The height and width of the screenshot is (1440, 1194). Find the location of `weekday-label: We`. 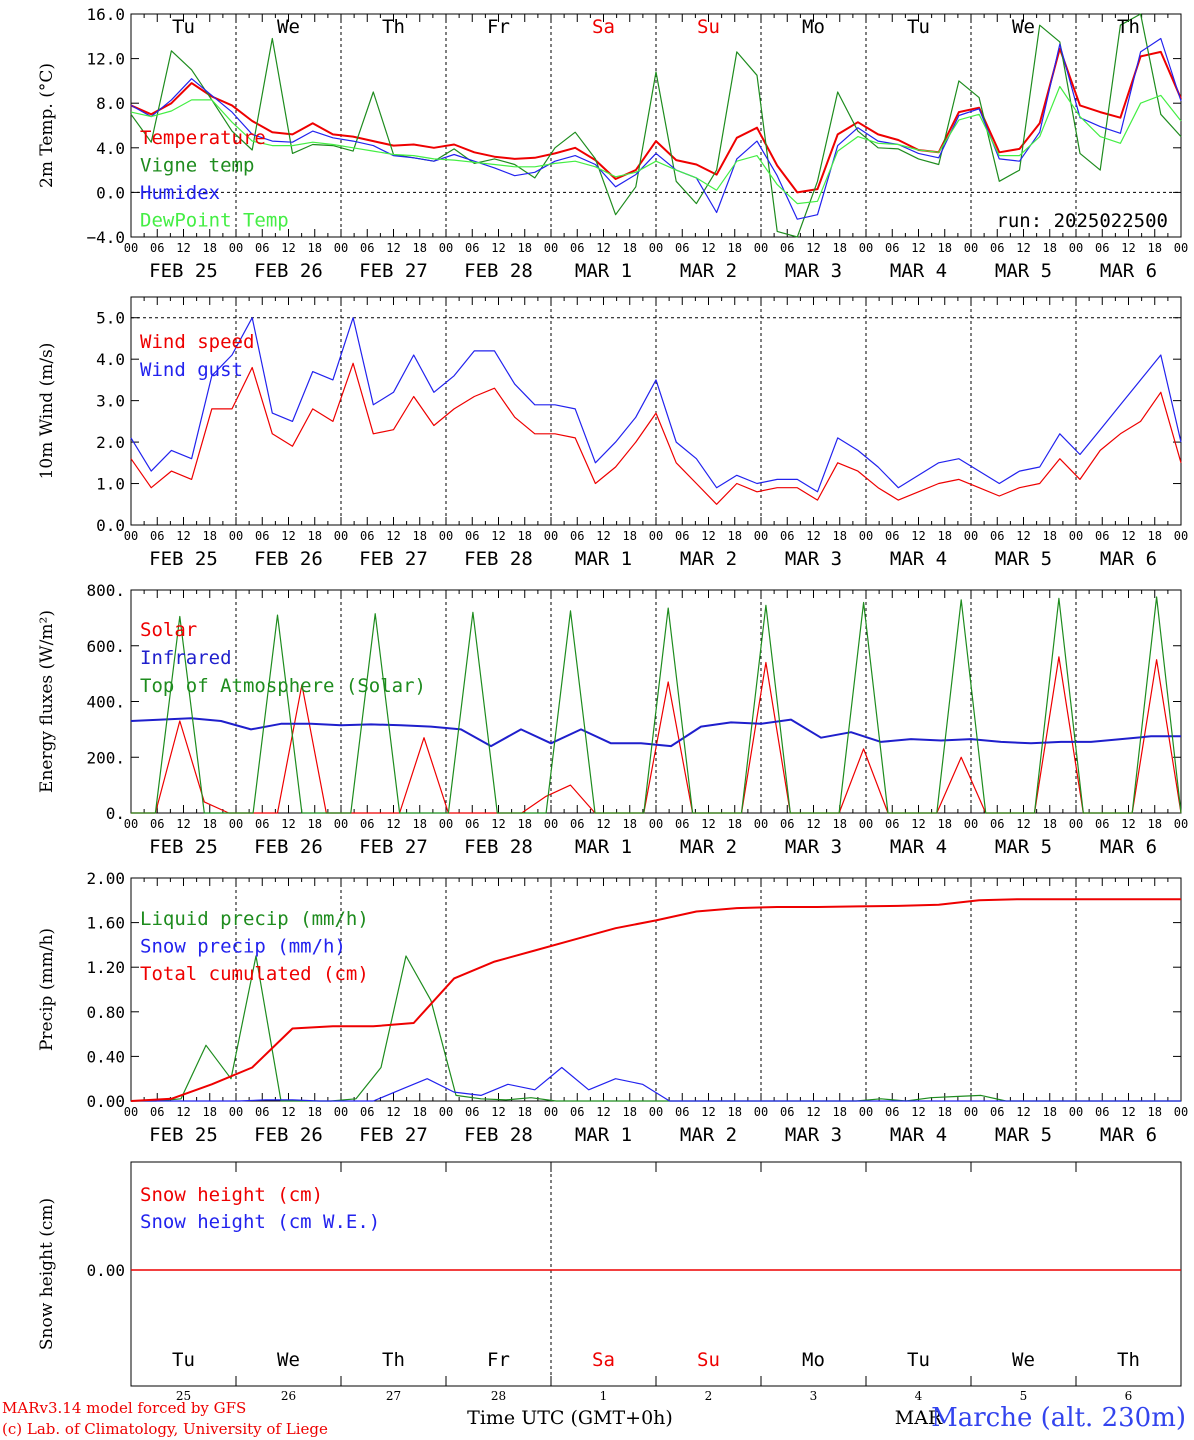

weekday-label: We is located at coordinates (1023, 27).